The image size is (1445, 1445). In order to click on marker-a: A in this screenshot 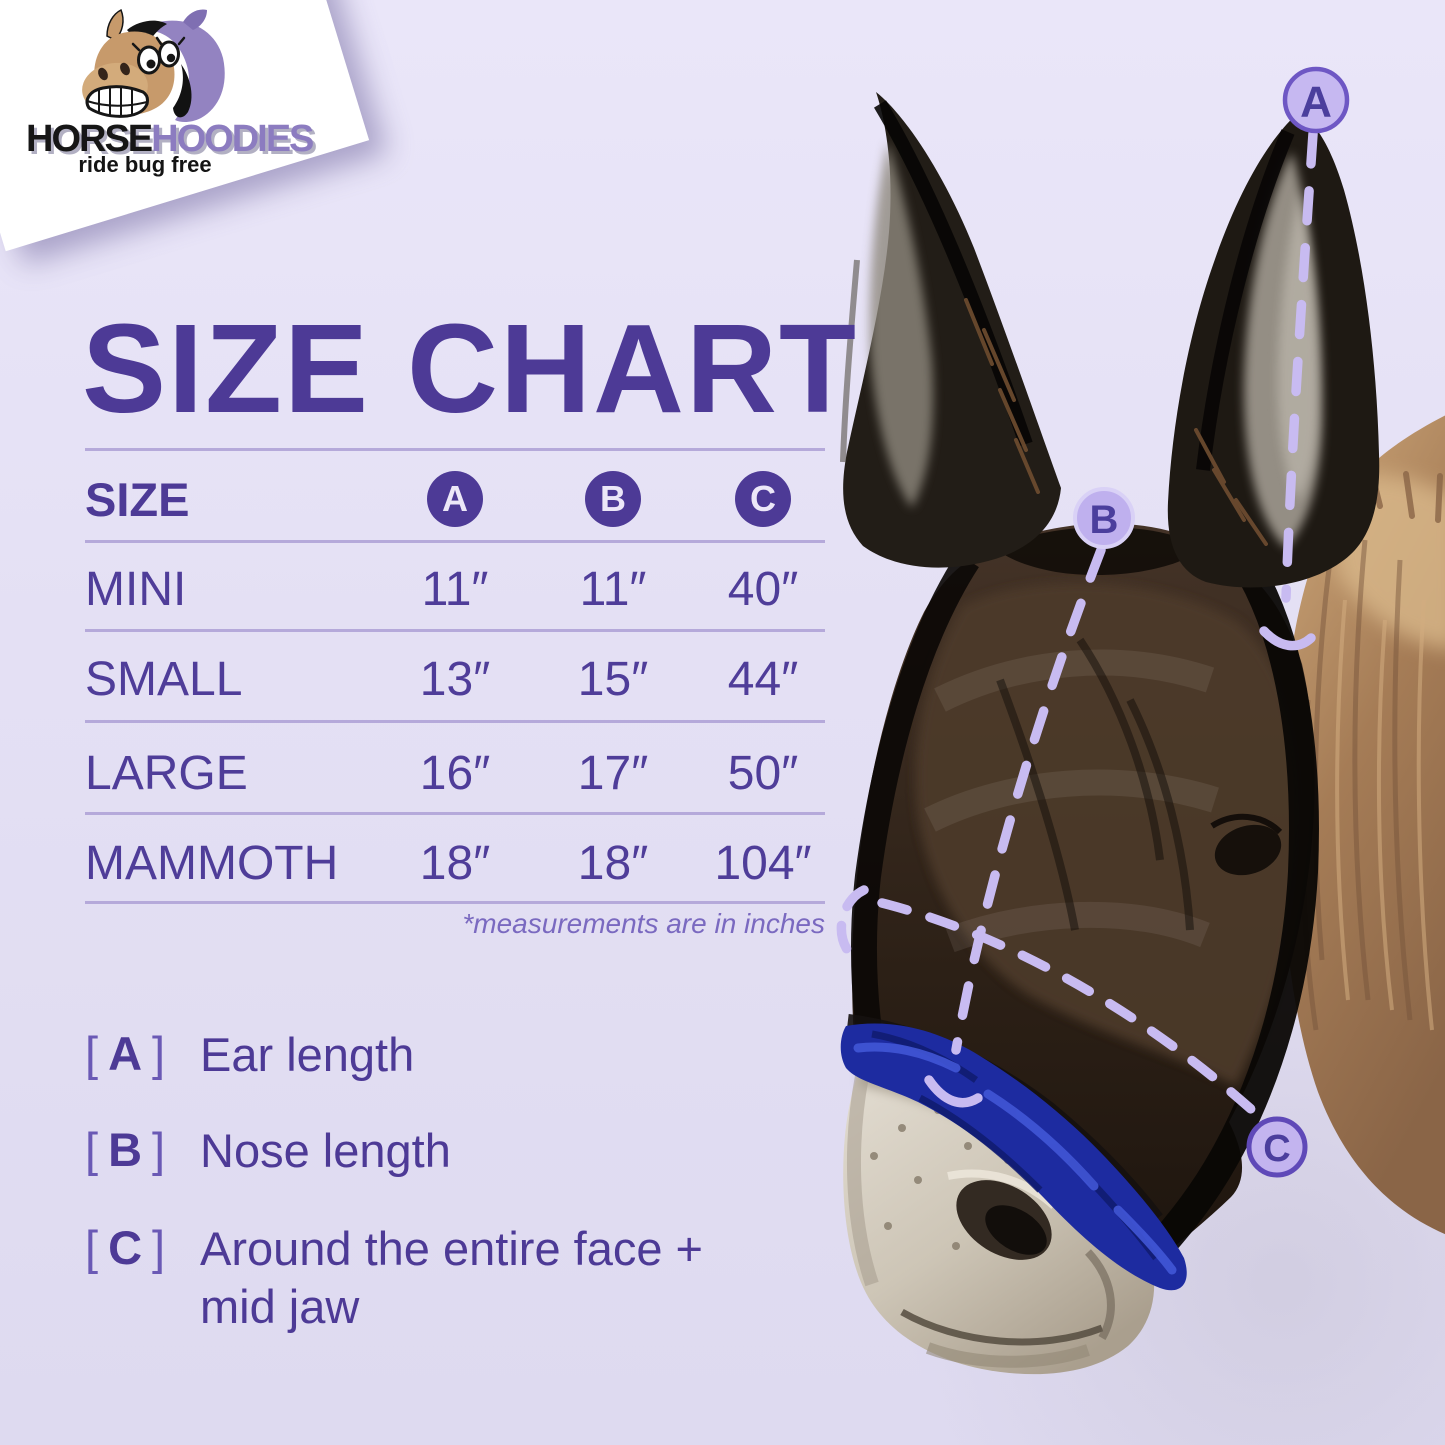, I will do `click(1316, 100)`.